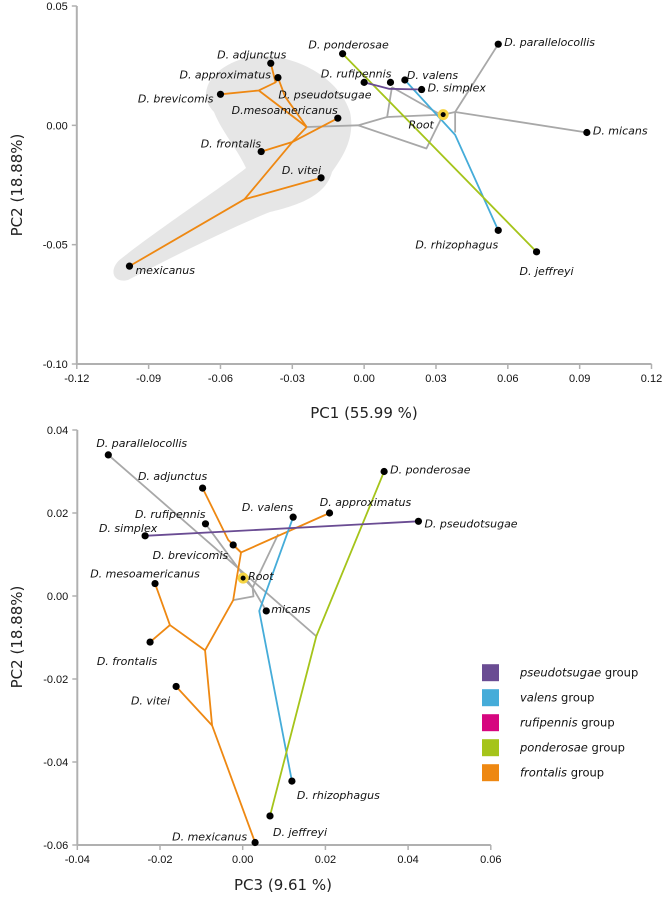 The image size is (669, 900). I want to click on tip-label-mesoamericanus: D. mesoamericanus, so click(145, 574).